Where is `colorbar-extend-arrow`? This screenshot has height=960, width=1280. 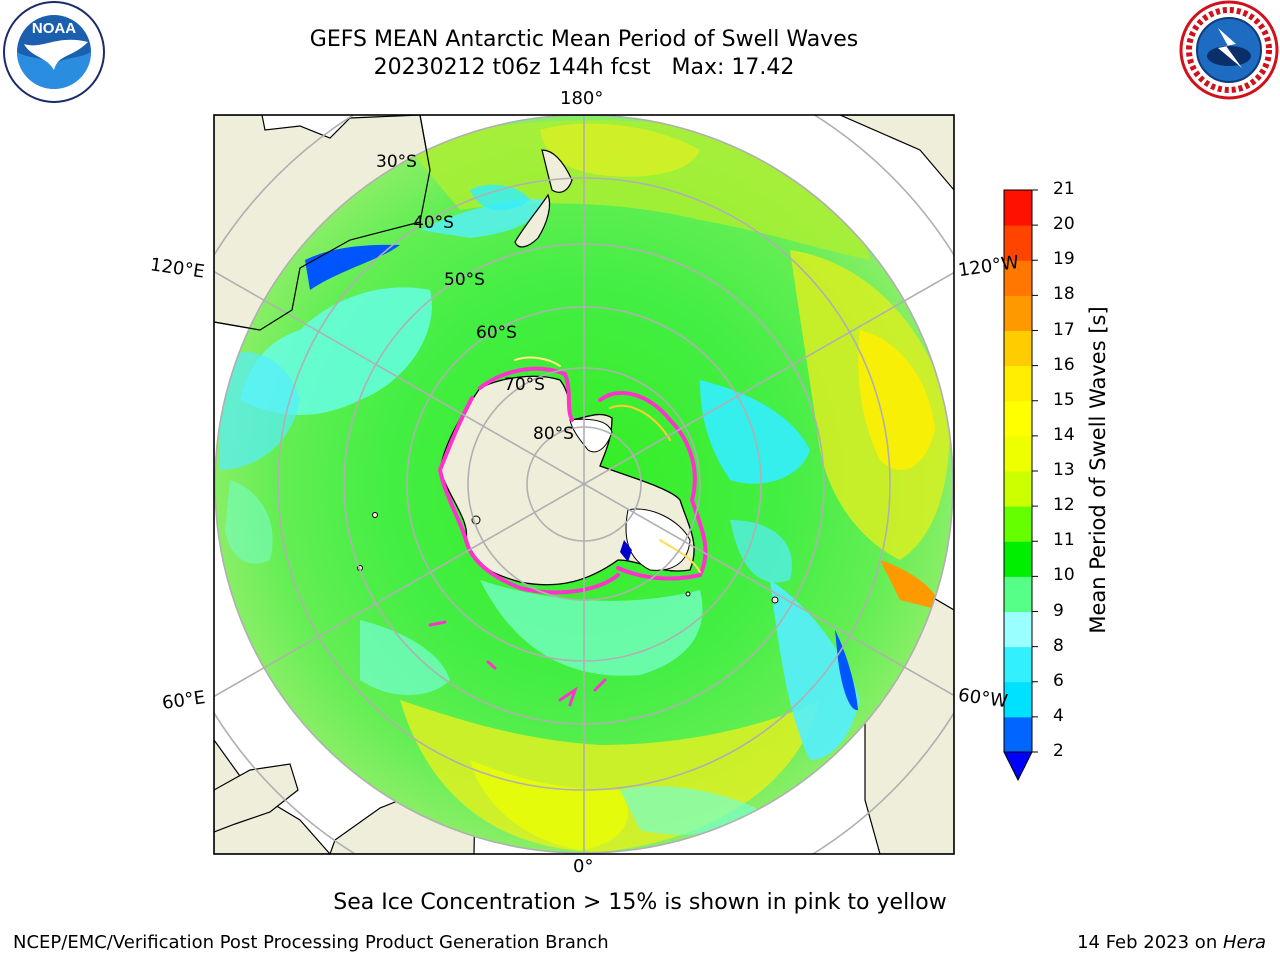
colorbar-extend-arrow is located at coordinates (1018, 766).